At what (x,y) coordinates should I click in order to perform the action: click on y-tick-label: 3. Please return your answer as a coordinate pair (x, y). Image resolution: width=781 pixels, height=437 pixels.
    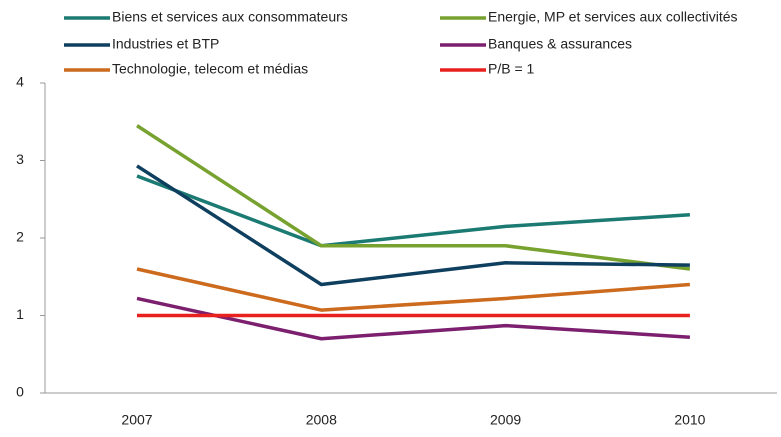
    Looking at the image, I should click on (20, 159).